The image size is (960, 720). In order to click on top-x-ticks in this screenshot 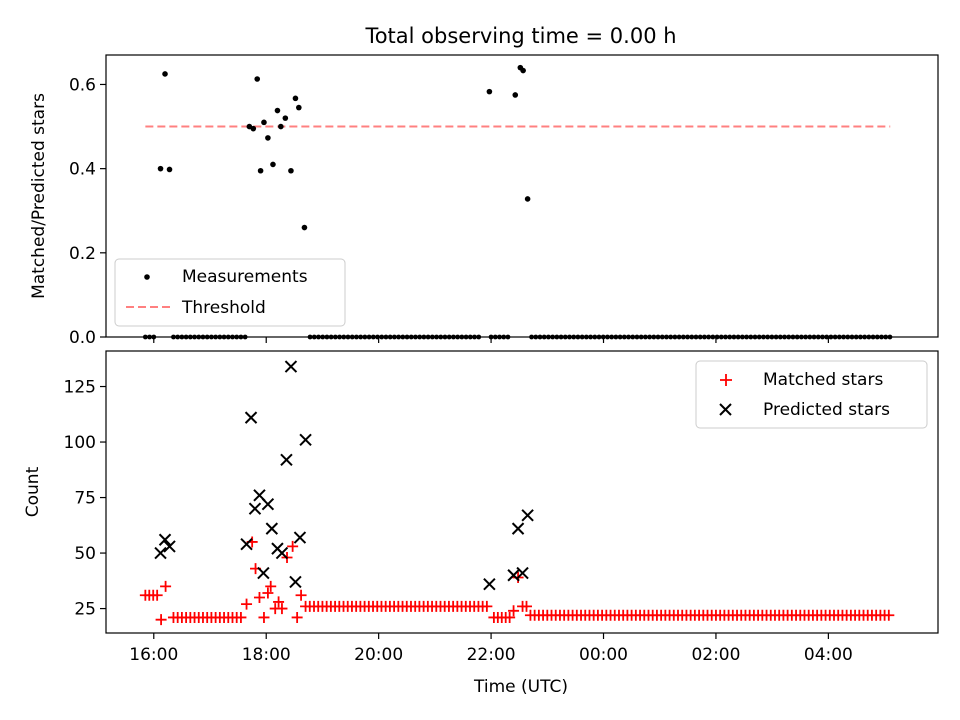, I will do `click(491, 340)`.